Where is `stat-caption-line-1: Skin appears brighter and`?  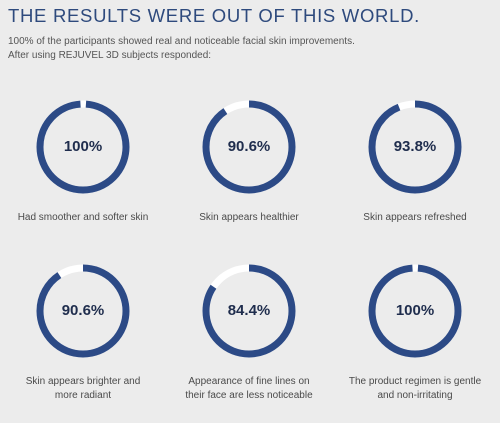
stat-caption-line-1: Skin appears brighter and is located at coordinates (83, 381).